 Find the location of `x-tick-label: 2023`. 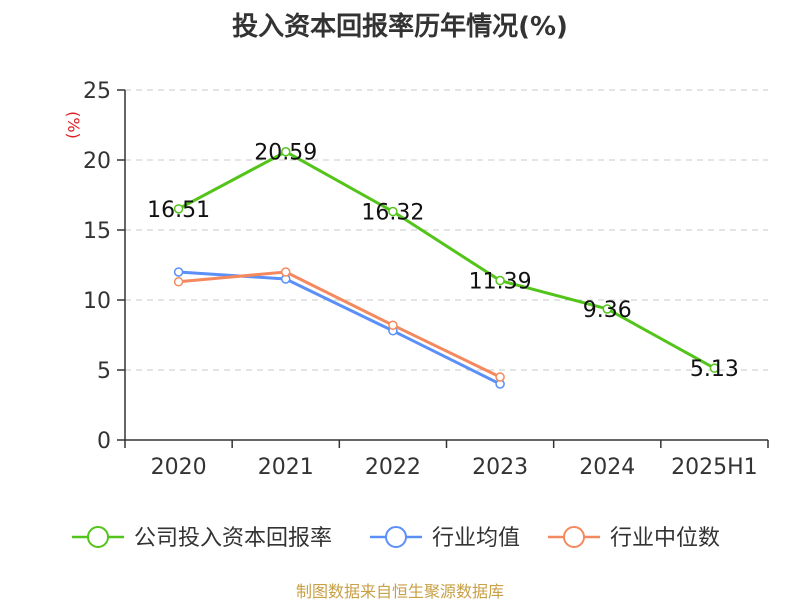

x-tick-label: 2023 is located at coordinates (500, 467).